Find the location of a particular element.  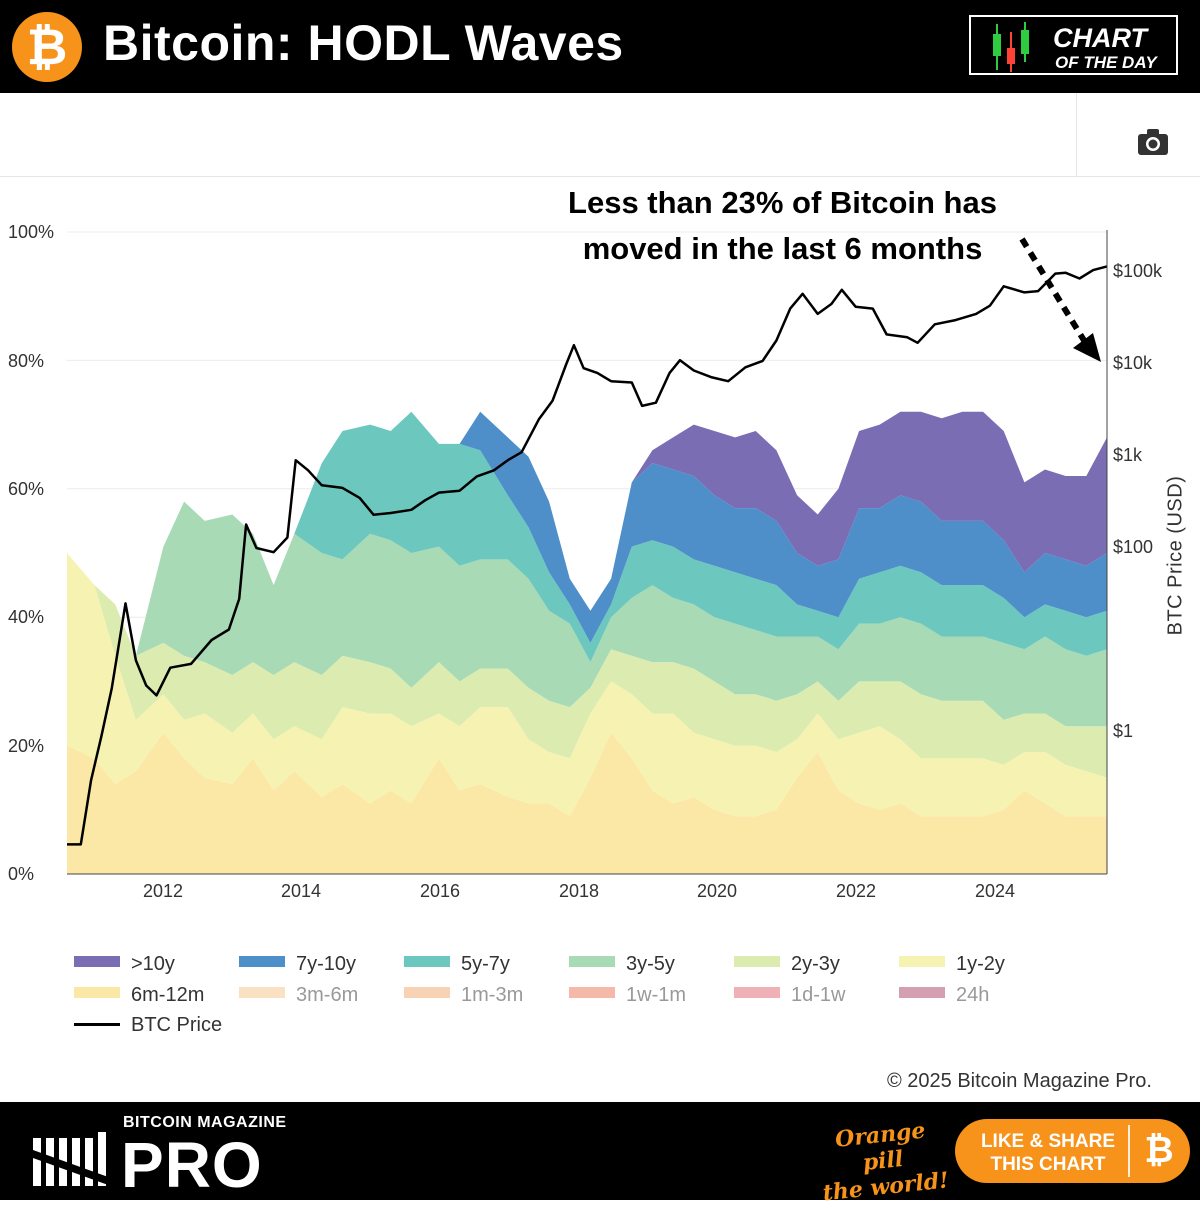

candlestick-icon is located at coordinates (1011, 47).